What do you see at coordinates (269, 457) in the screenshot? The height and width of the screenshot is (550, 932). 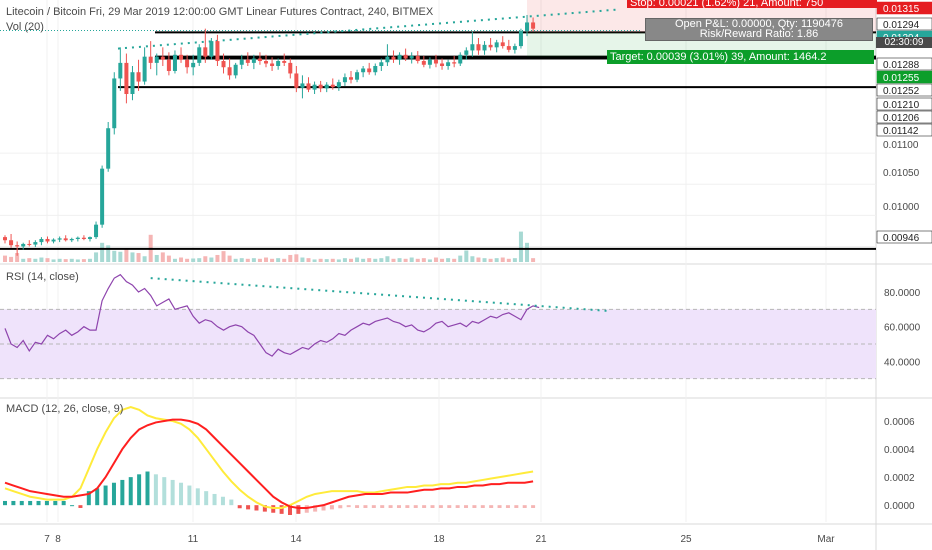 I see `macd-signal-line` at bounding box center [269, 457].